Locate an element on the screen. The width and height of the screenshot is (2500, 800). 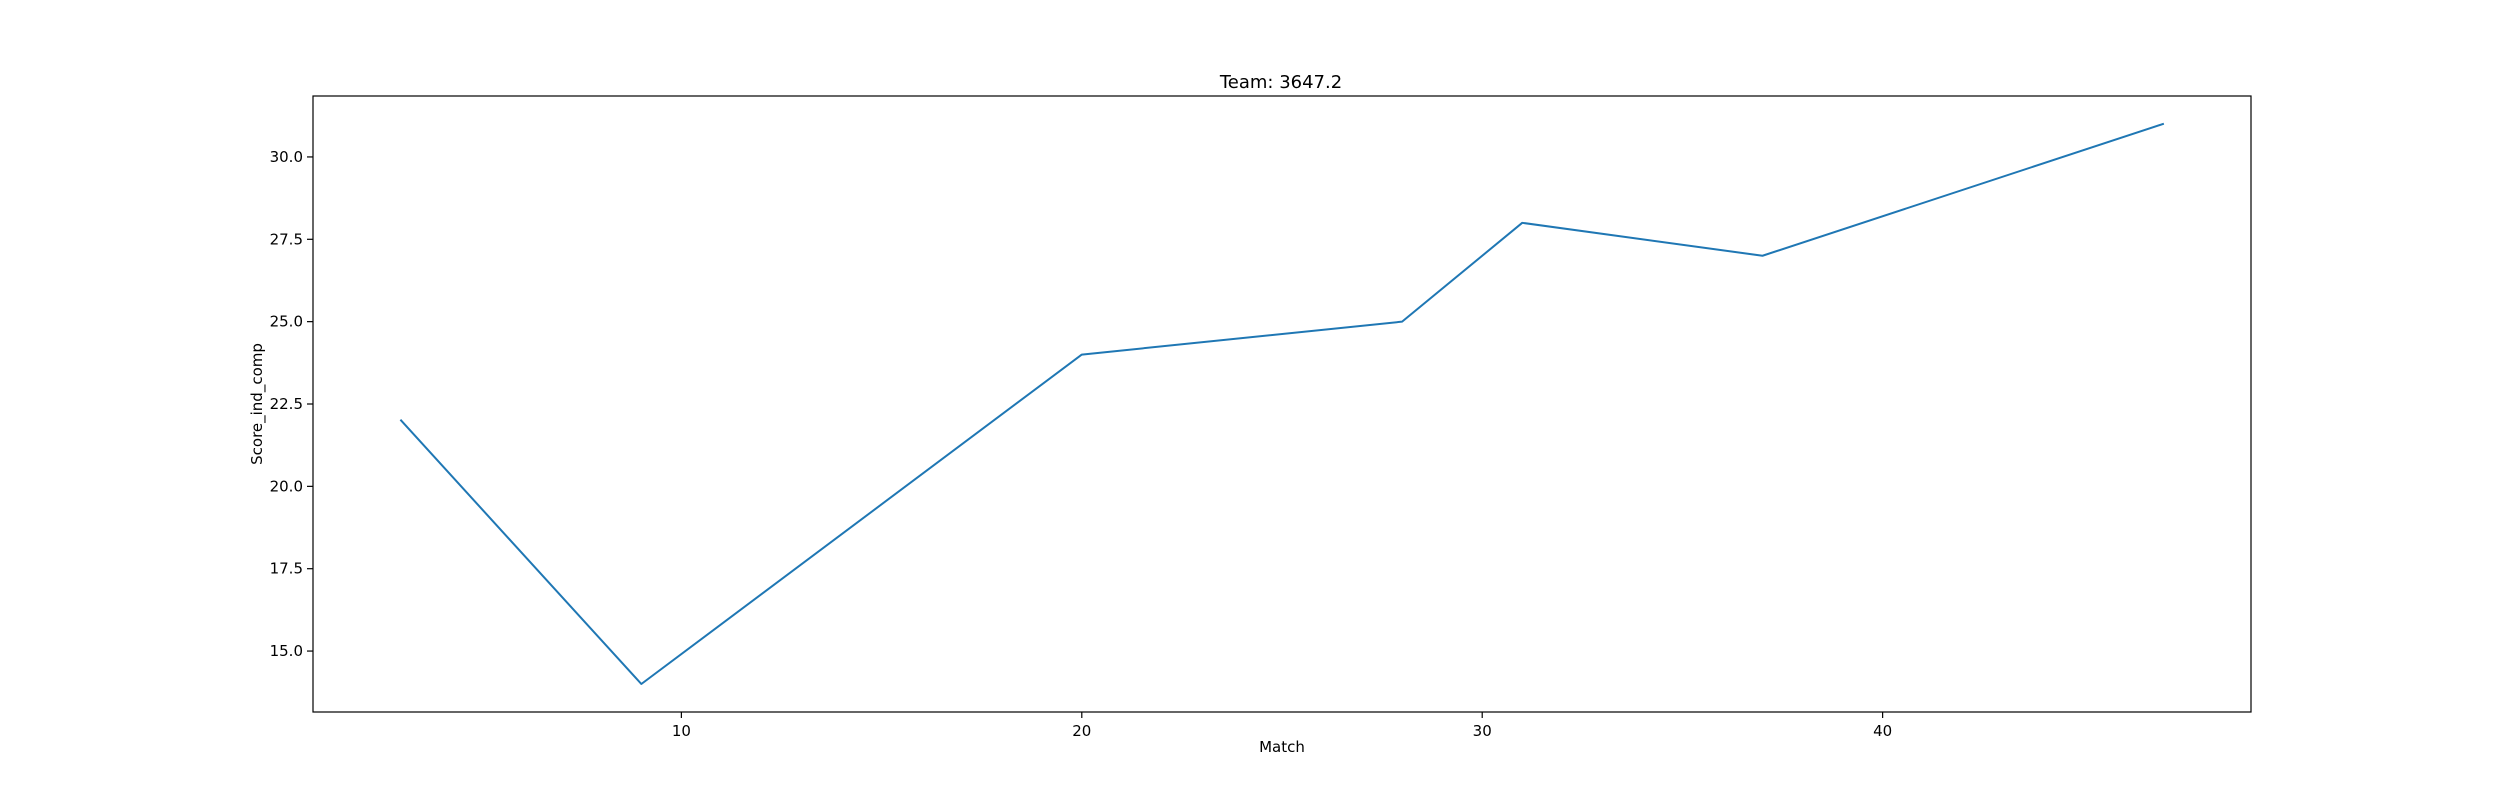
x-axis-label: Match is located at coordinates (1282, 747).